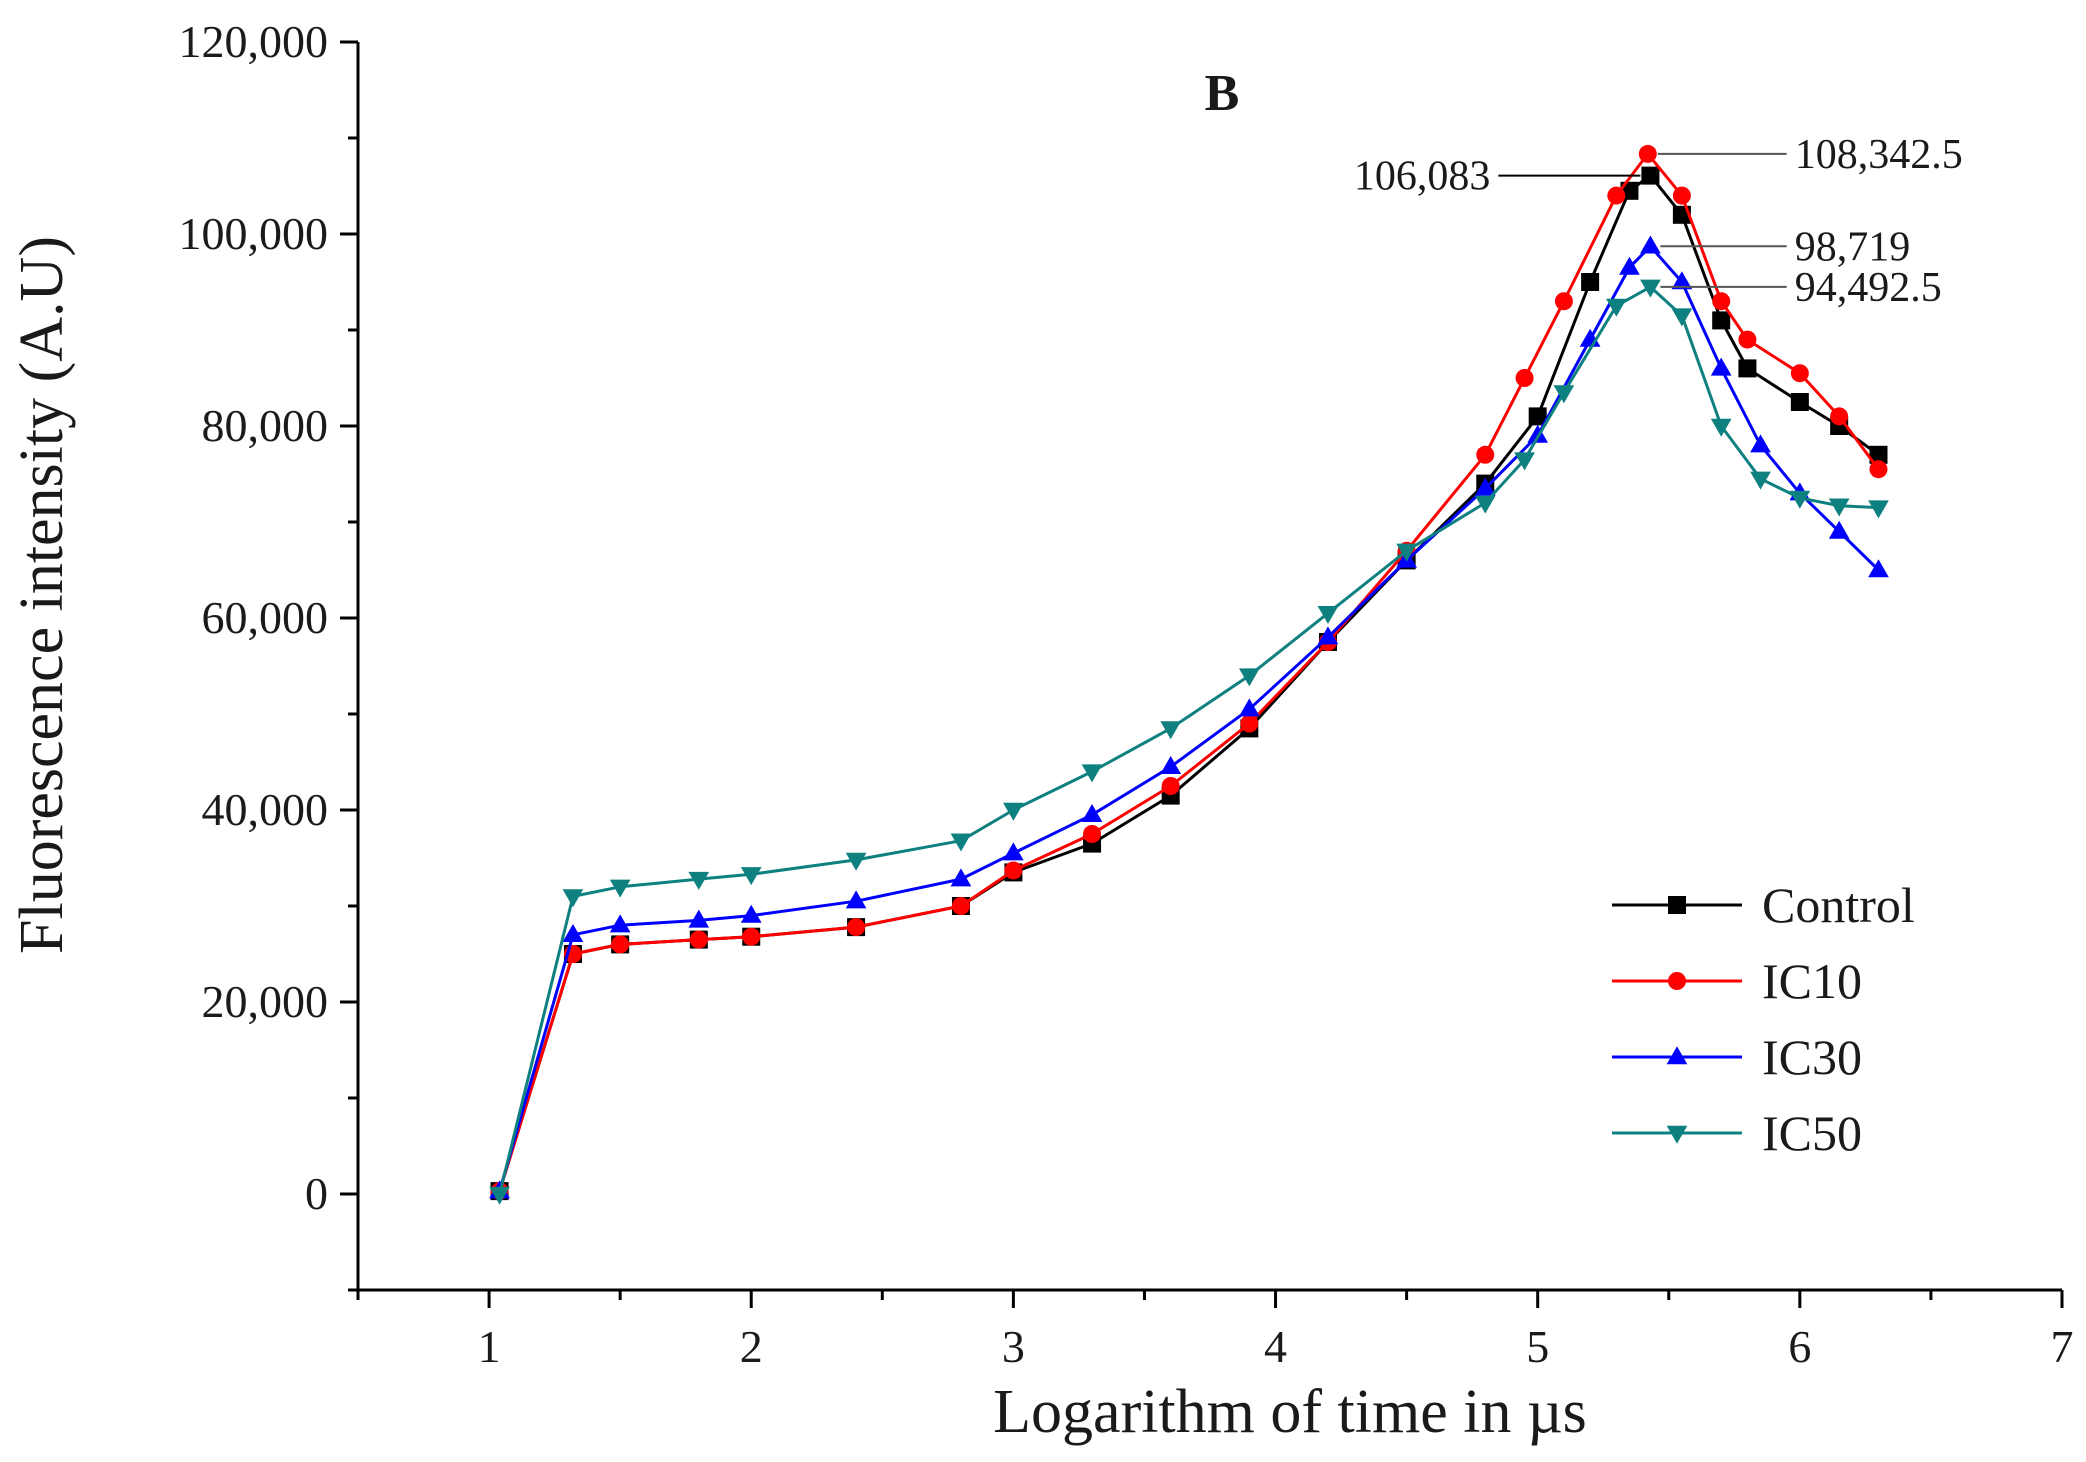 The height and width of the screenshot is (1462, 2086). I want to click on y-tick-label: 100,000, so click(254, 233).